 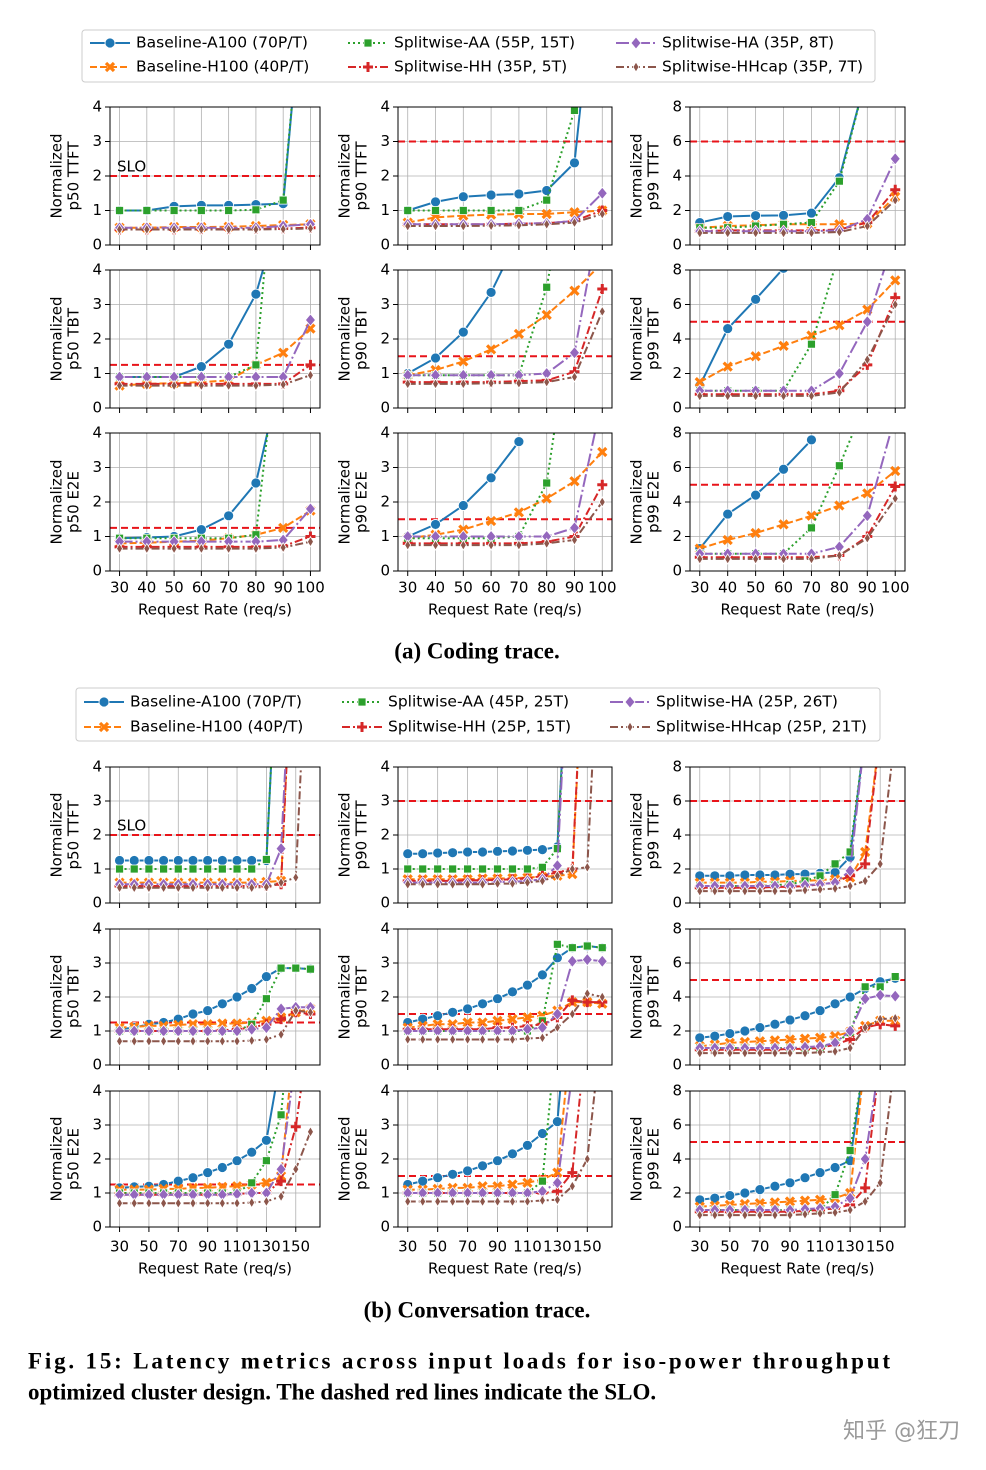 I want to click on y-tick-label: 3, so click(x=97, y=141).